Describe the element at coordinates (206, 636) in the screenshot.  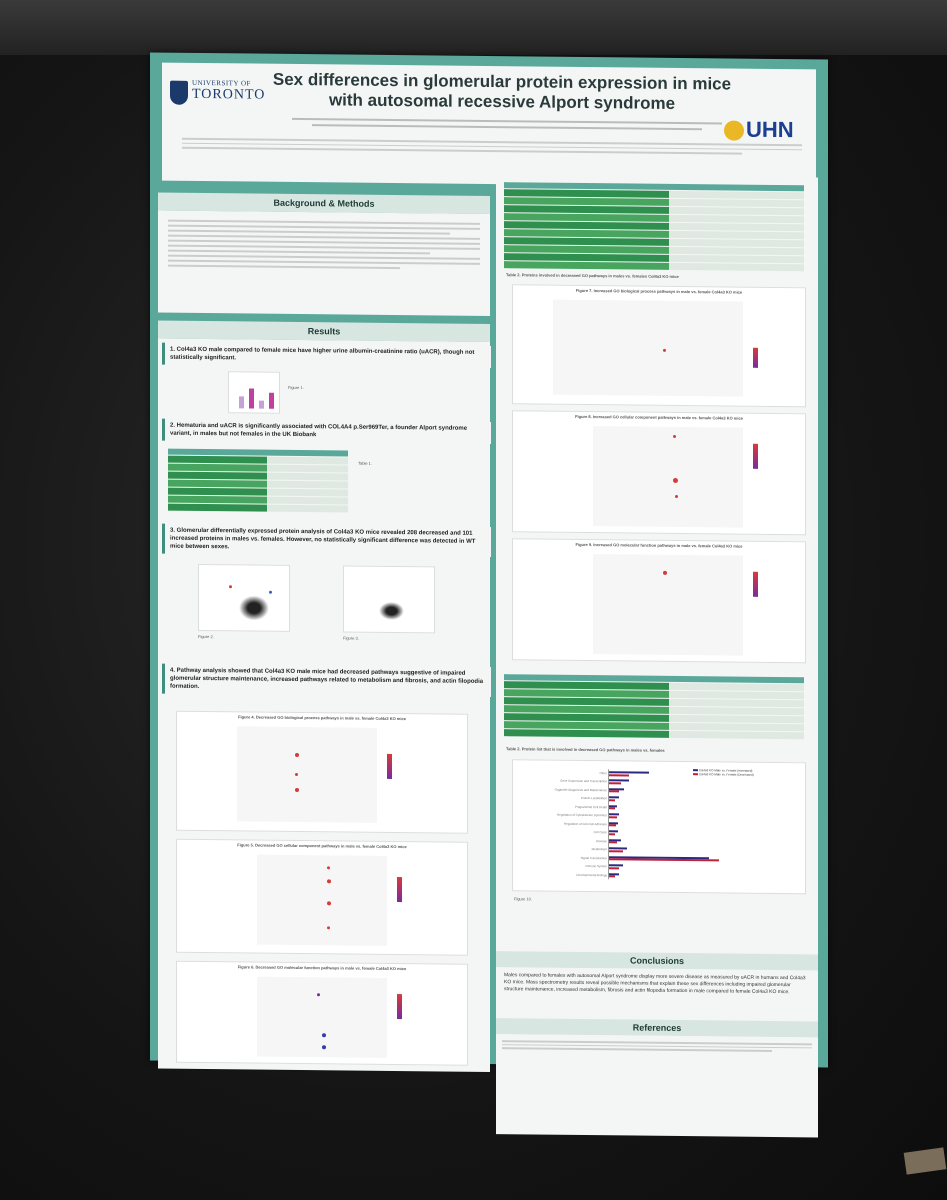
I see `figure-2-caption: Figure 2.` at that location.